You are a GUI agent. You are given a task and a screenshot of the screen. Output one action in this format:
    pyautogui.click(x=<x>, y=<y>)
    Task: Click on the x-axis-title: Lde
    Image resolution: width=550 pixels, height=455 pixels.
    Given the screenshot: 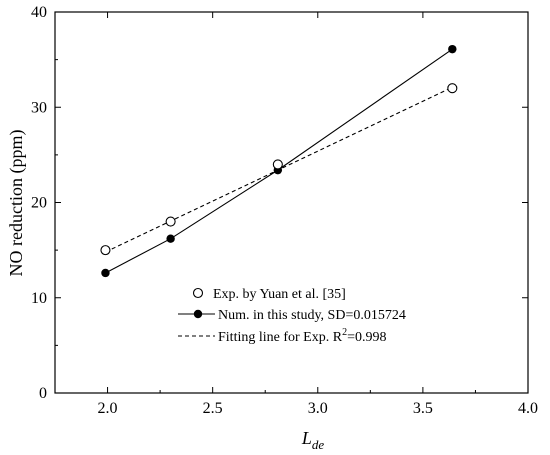 What is the action you would take?
    pyautogui.click(x=313, y=440)
    